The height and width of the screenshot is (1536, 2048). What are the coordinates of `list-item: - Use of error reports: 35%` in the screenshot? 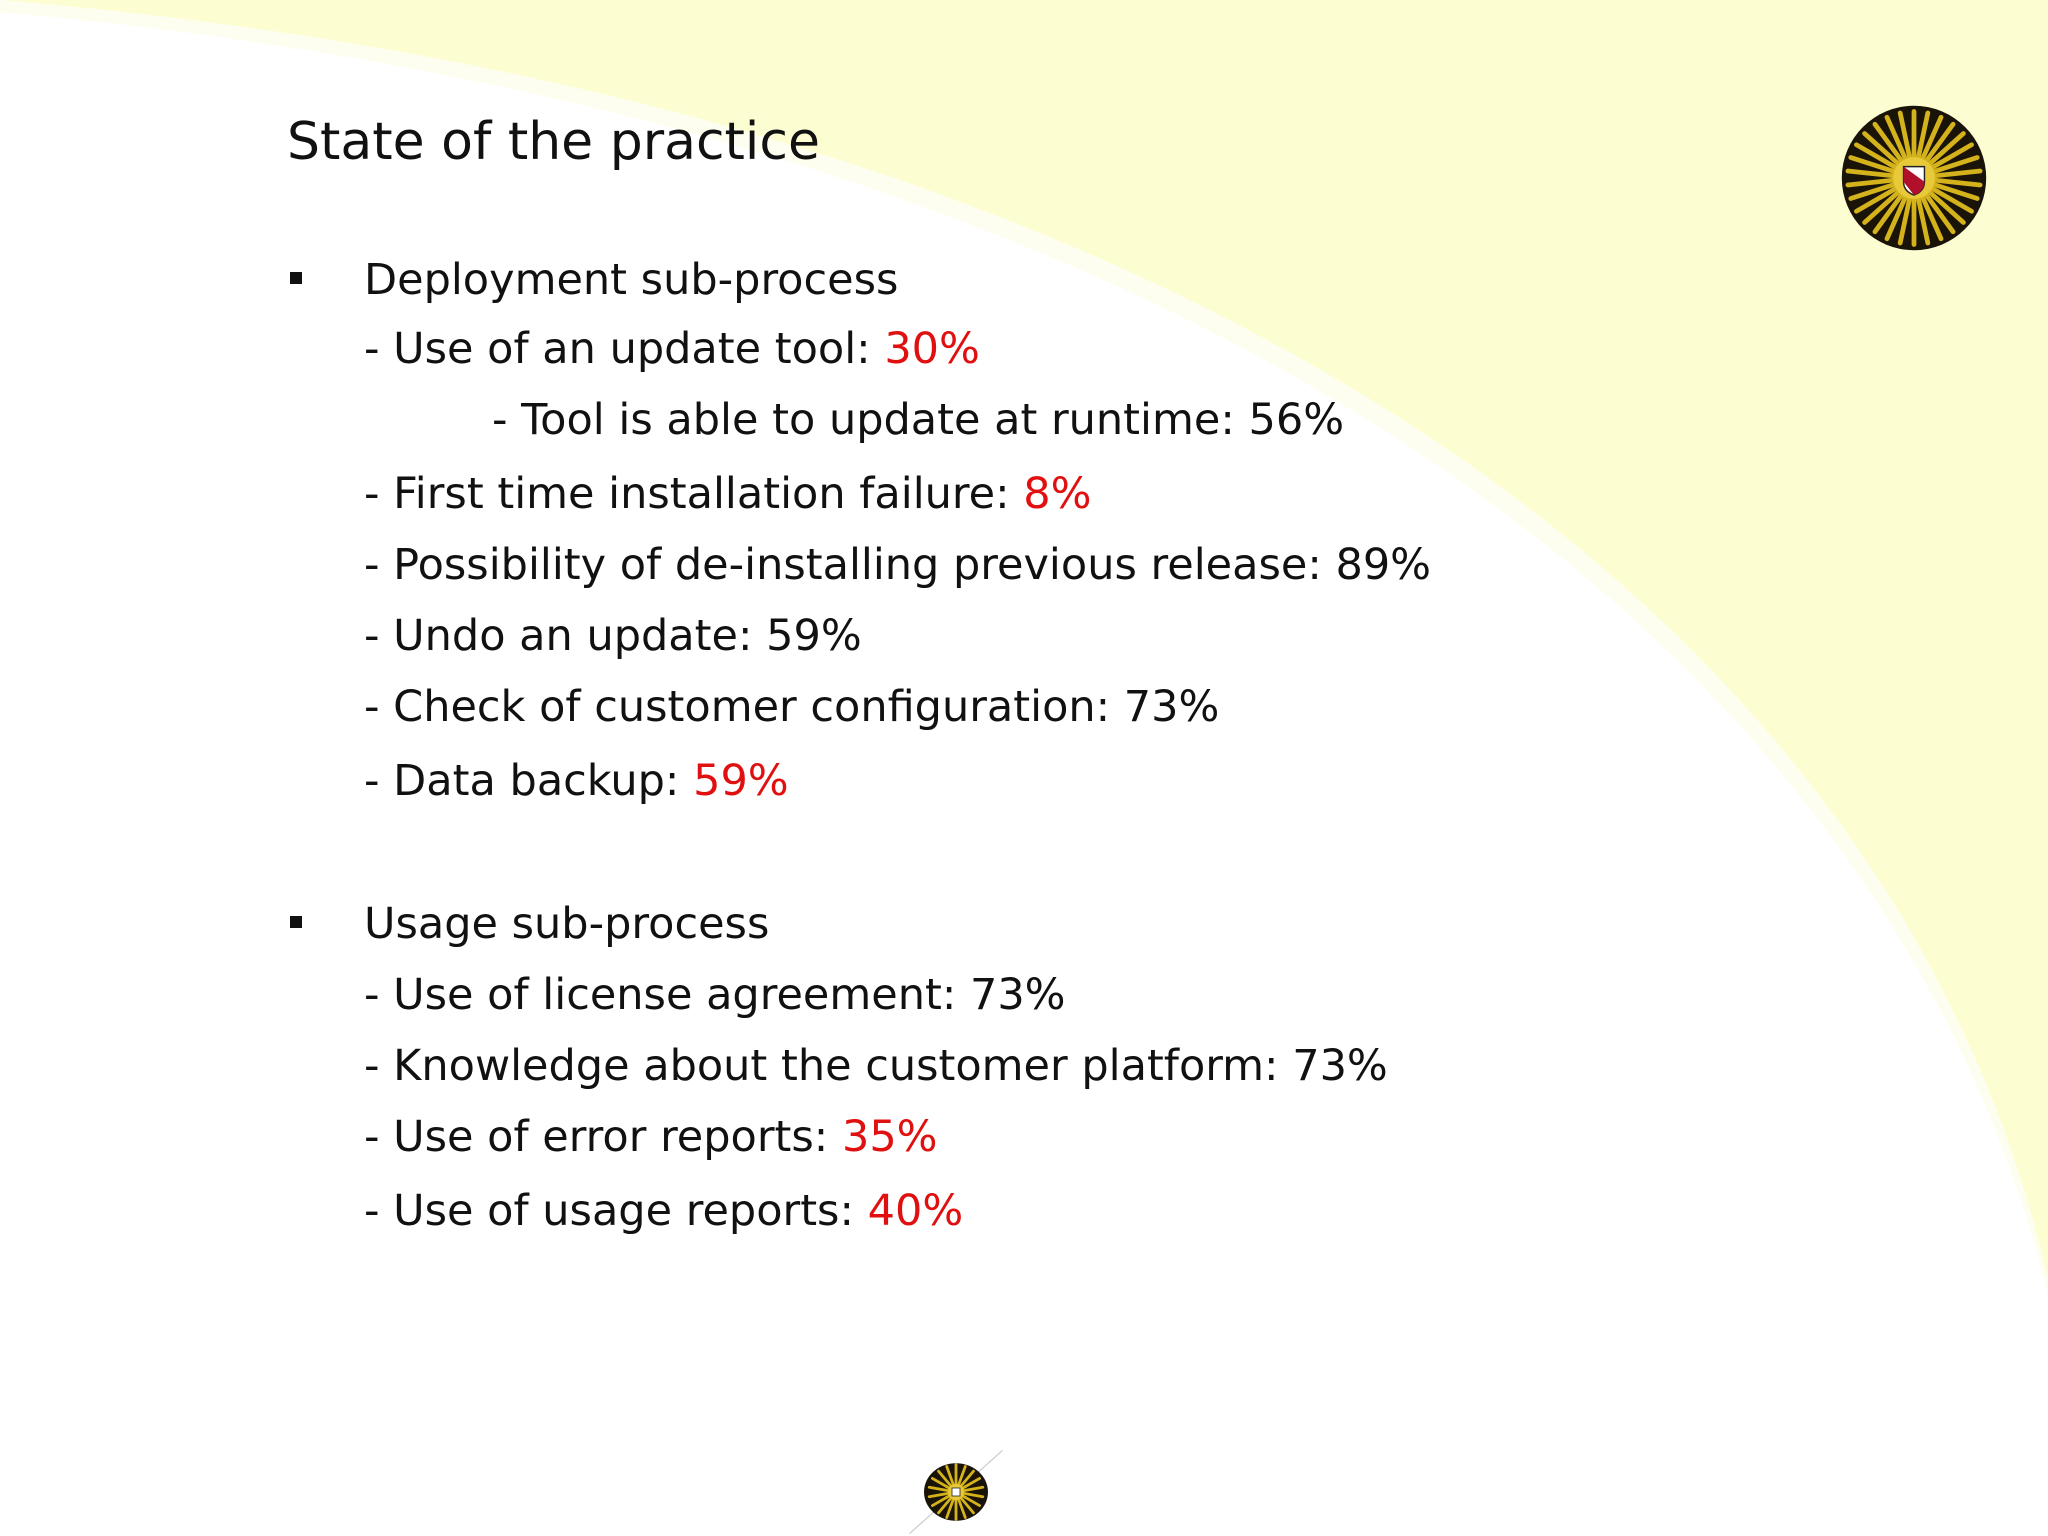 It's located at (651, 1137).